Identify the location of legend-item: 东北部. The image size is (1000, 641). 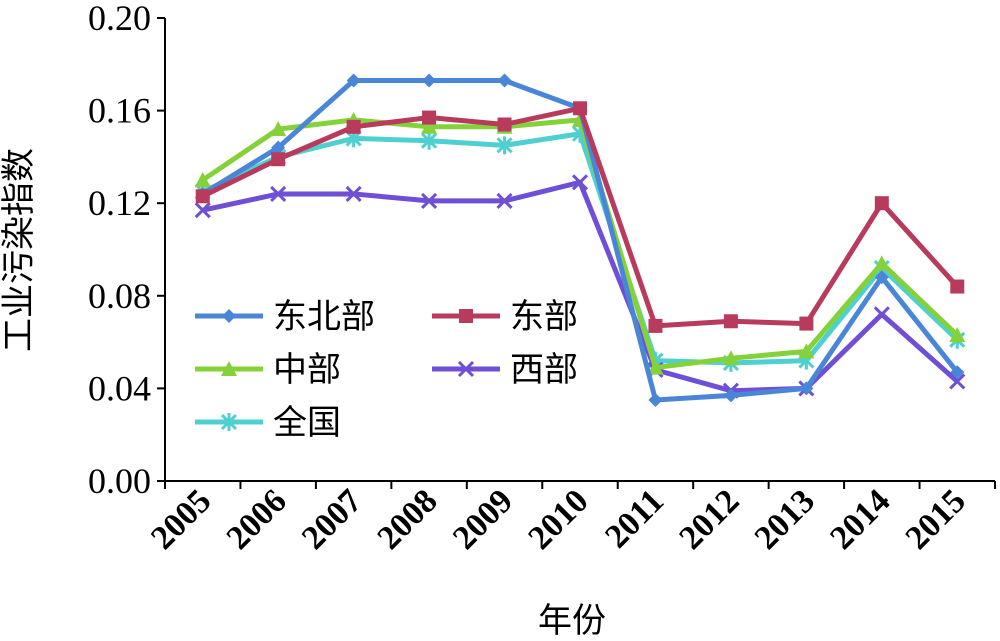
(285, 317).